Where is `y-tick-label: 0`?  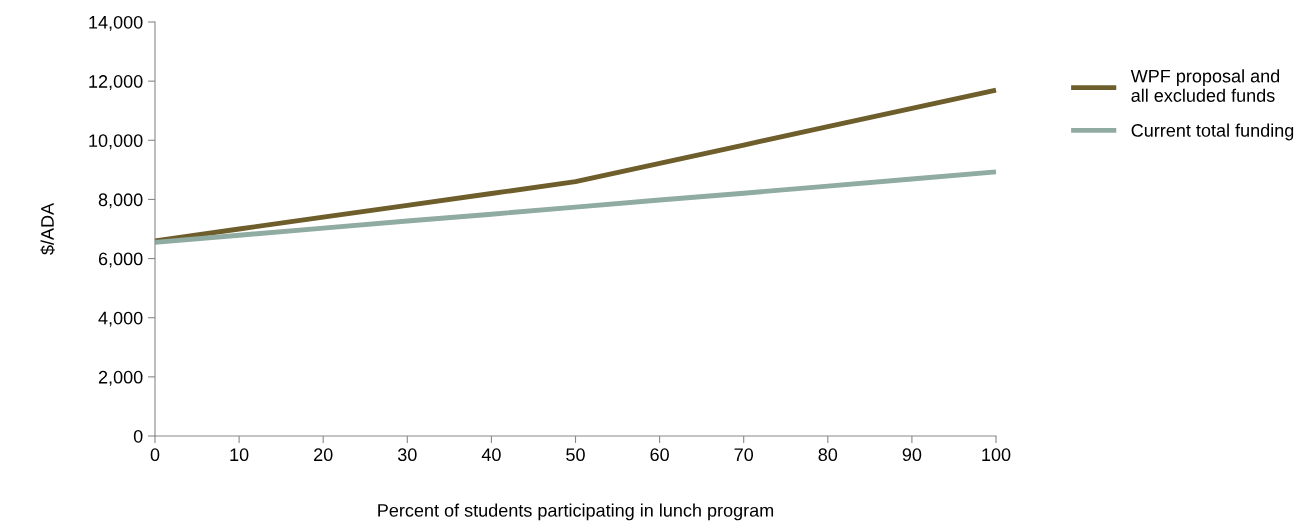
y-tick-label: 0 is located at coordinates (138, 436).